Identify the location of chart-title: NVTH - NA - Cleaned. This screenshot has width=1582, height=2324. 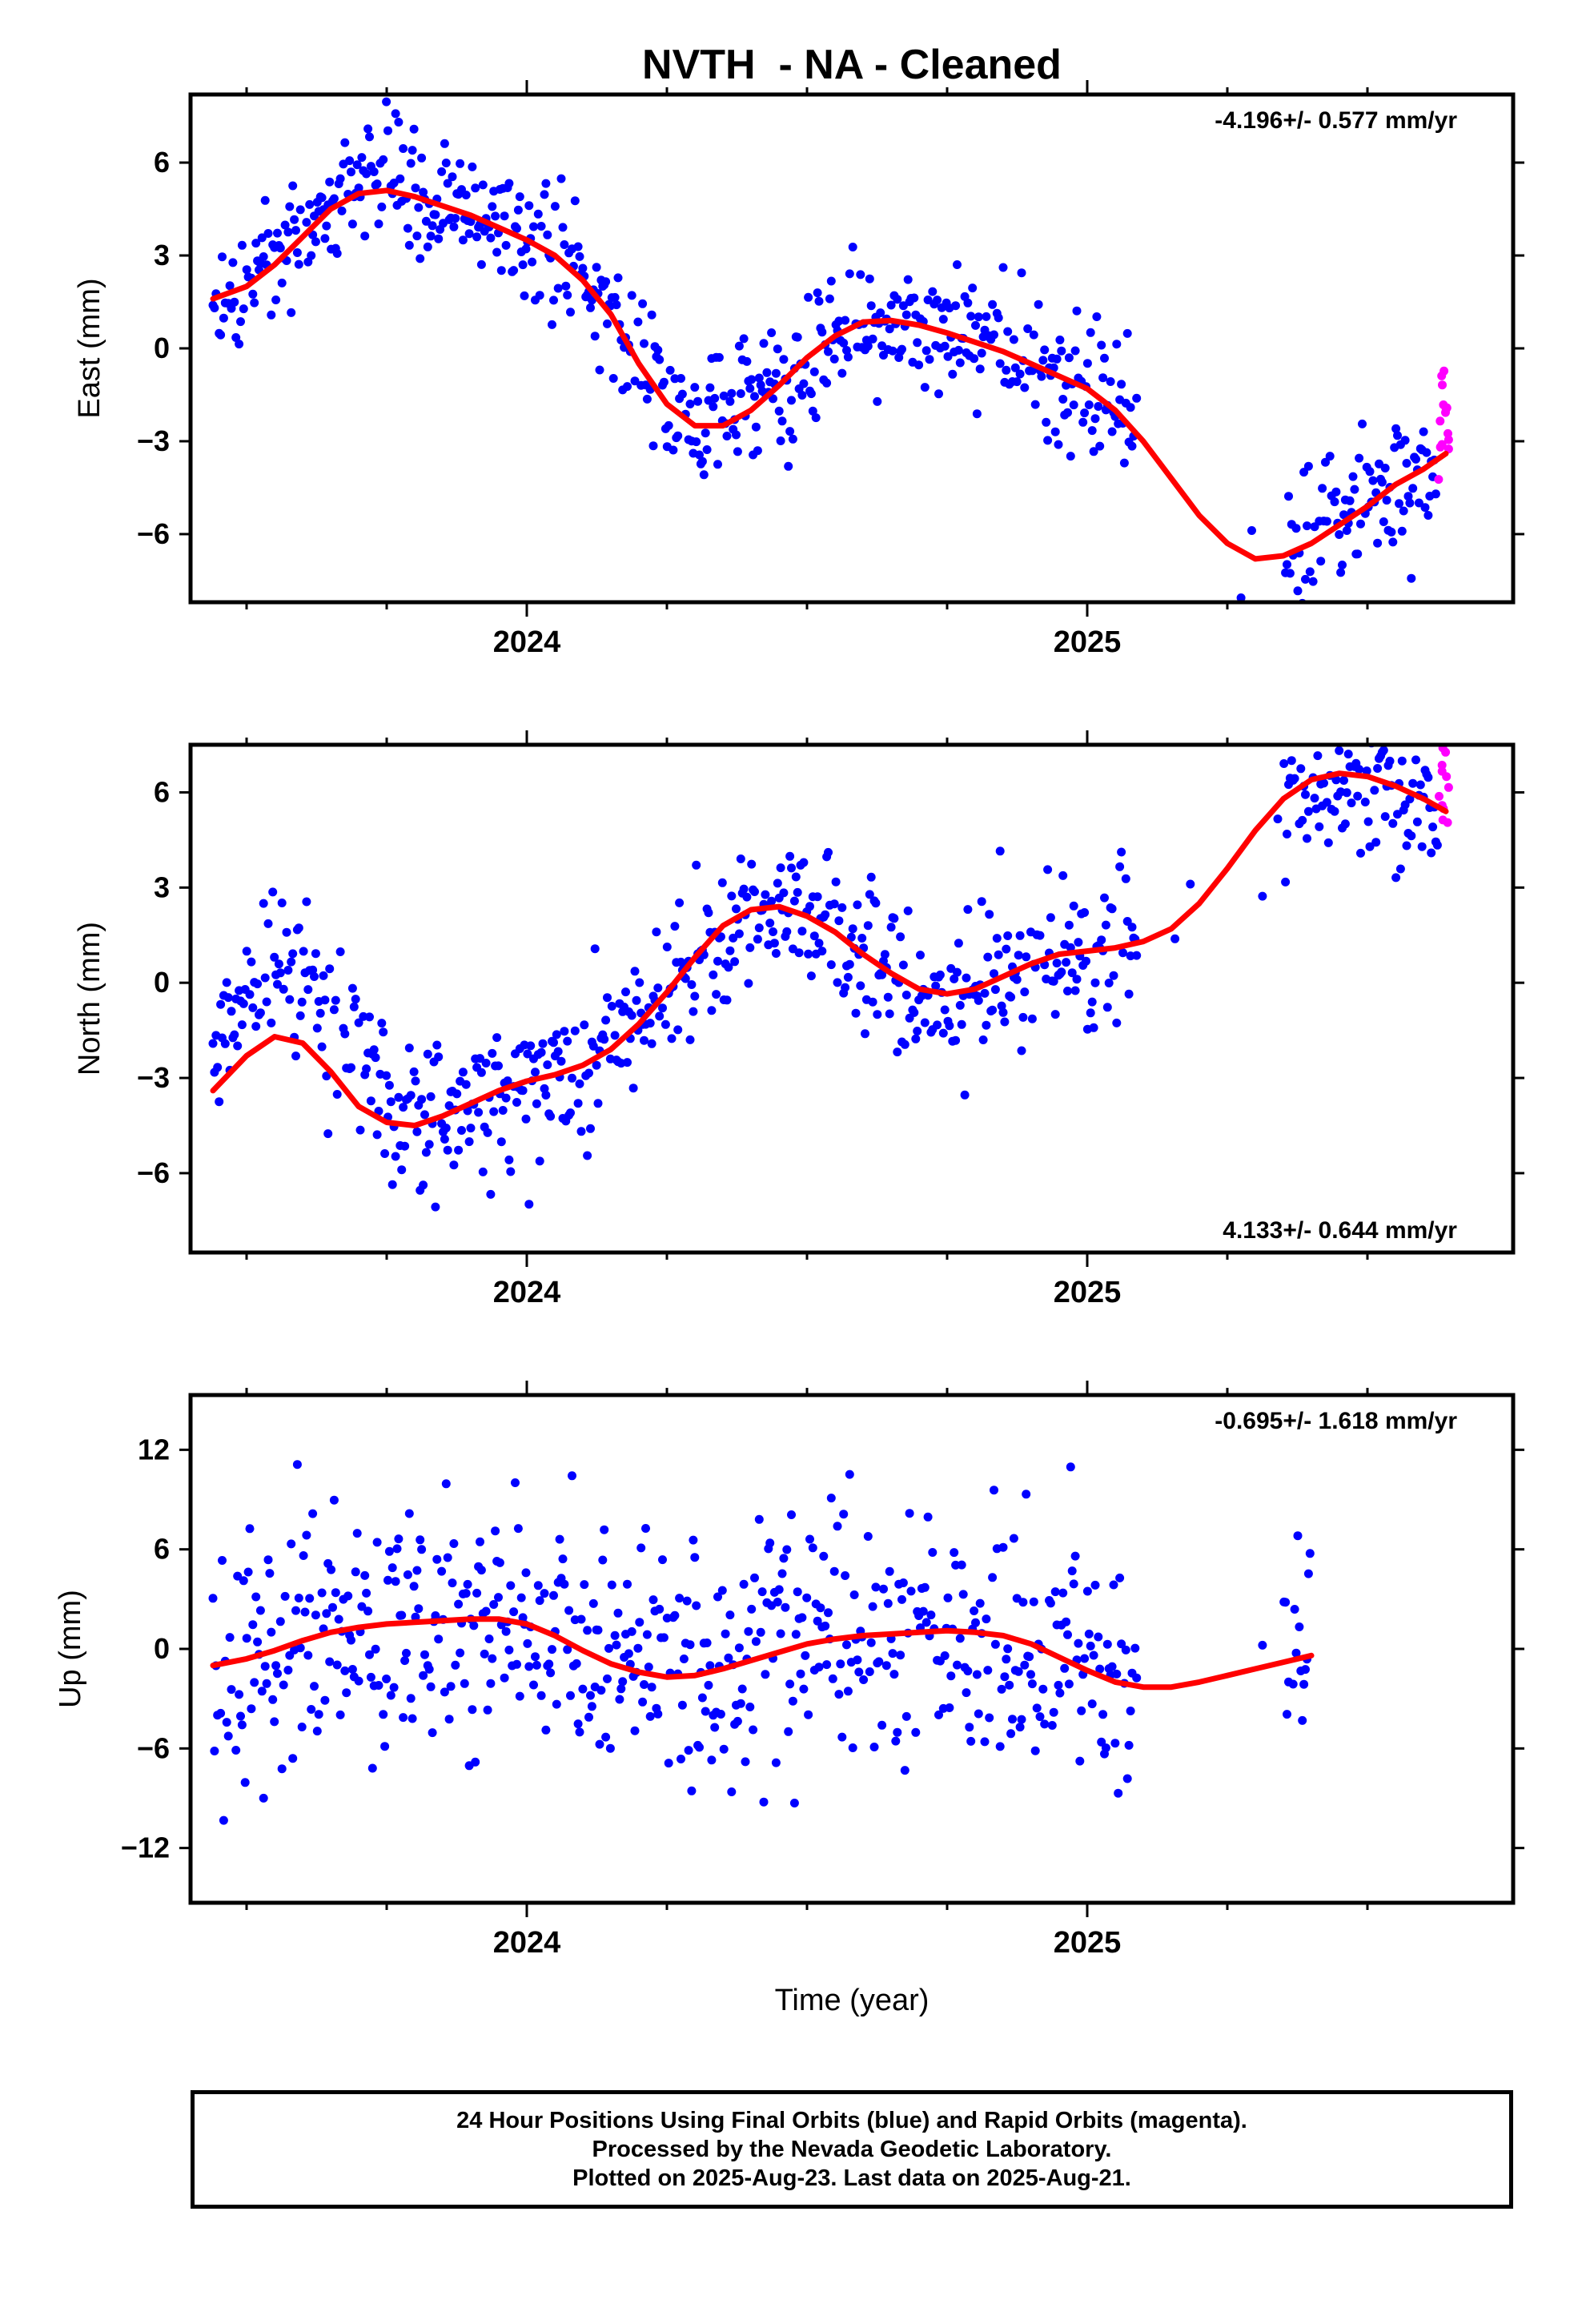
(852, 65).